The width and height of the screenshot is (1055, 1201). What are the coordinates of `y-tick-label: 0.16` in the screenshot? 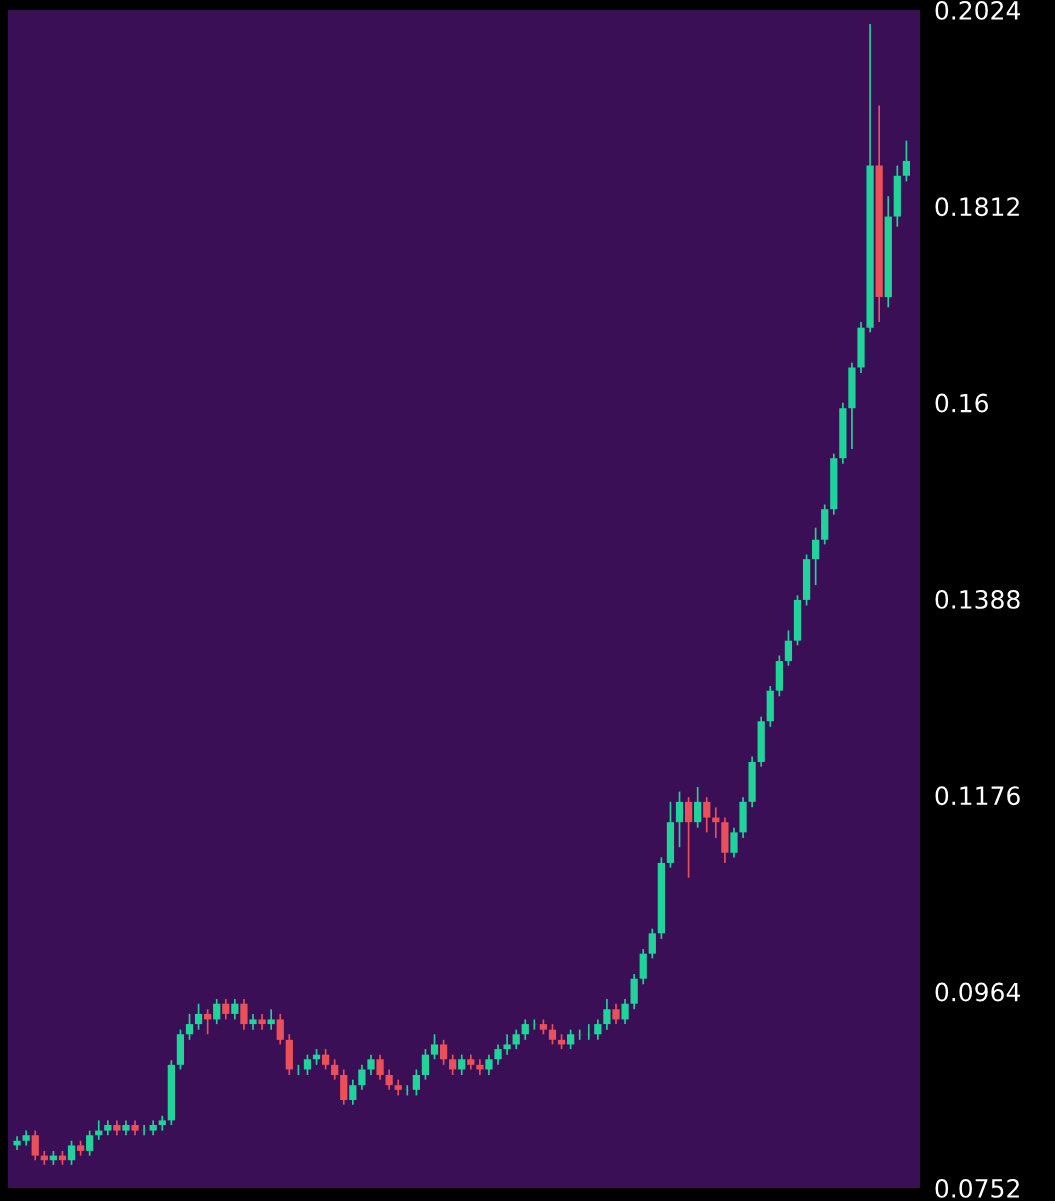 It's located at (961, 403).